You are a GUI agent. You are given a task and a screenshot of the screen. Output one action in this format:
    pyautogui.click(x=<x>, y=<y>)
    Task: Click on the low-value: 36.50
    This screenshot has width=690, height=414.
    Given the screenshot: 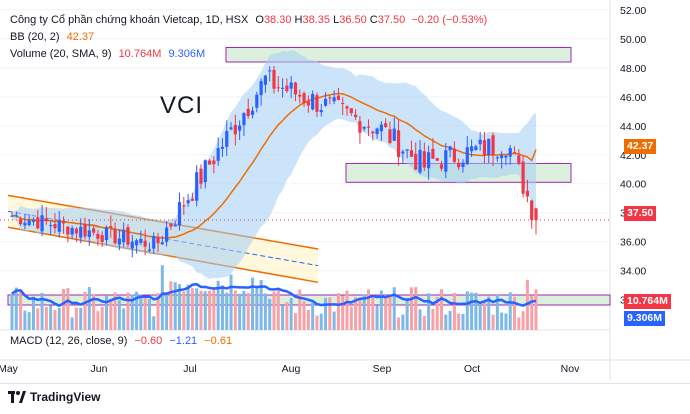 What is the action you would take?
    pyautogui.click(x=353, y=20)
    